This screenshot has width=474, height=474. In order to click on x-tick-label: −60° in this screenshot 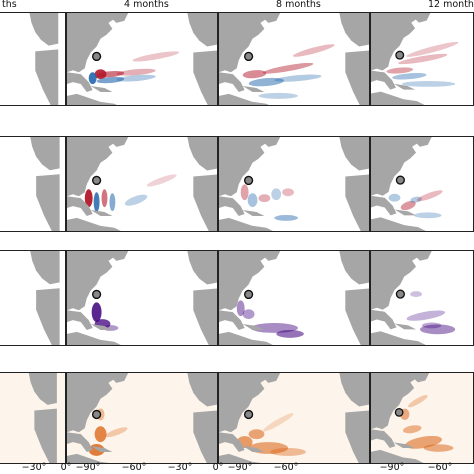, I will do `click(134, 467)`.